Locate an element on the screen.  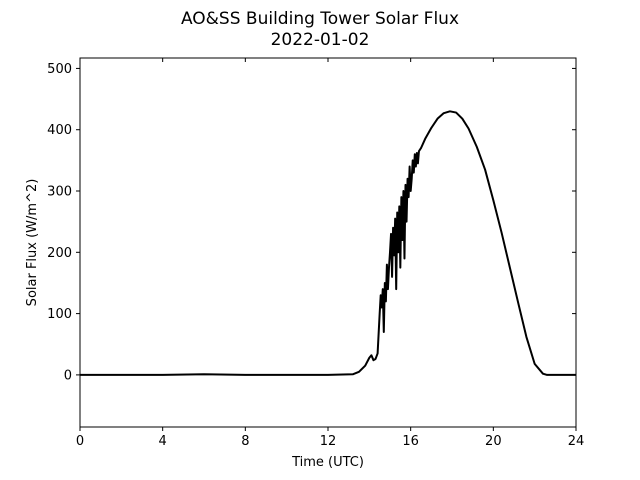
y-tick-label: 0 is located at coordinates (68, 375).